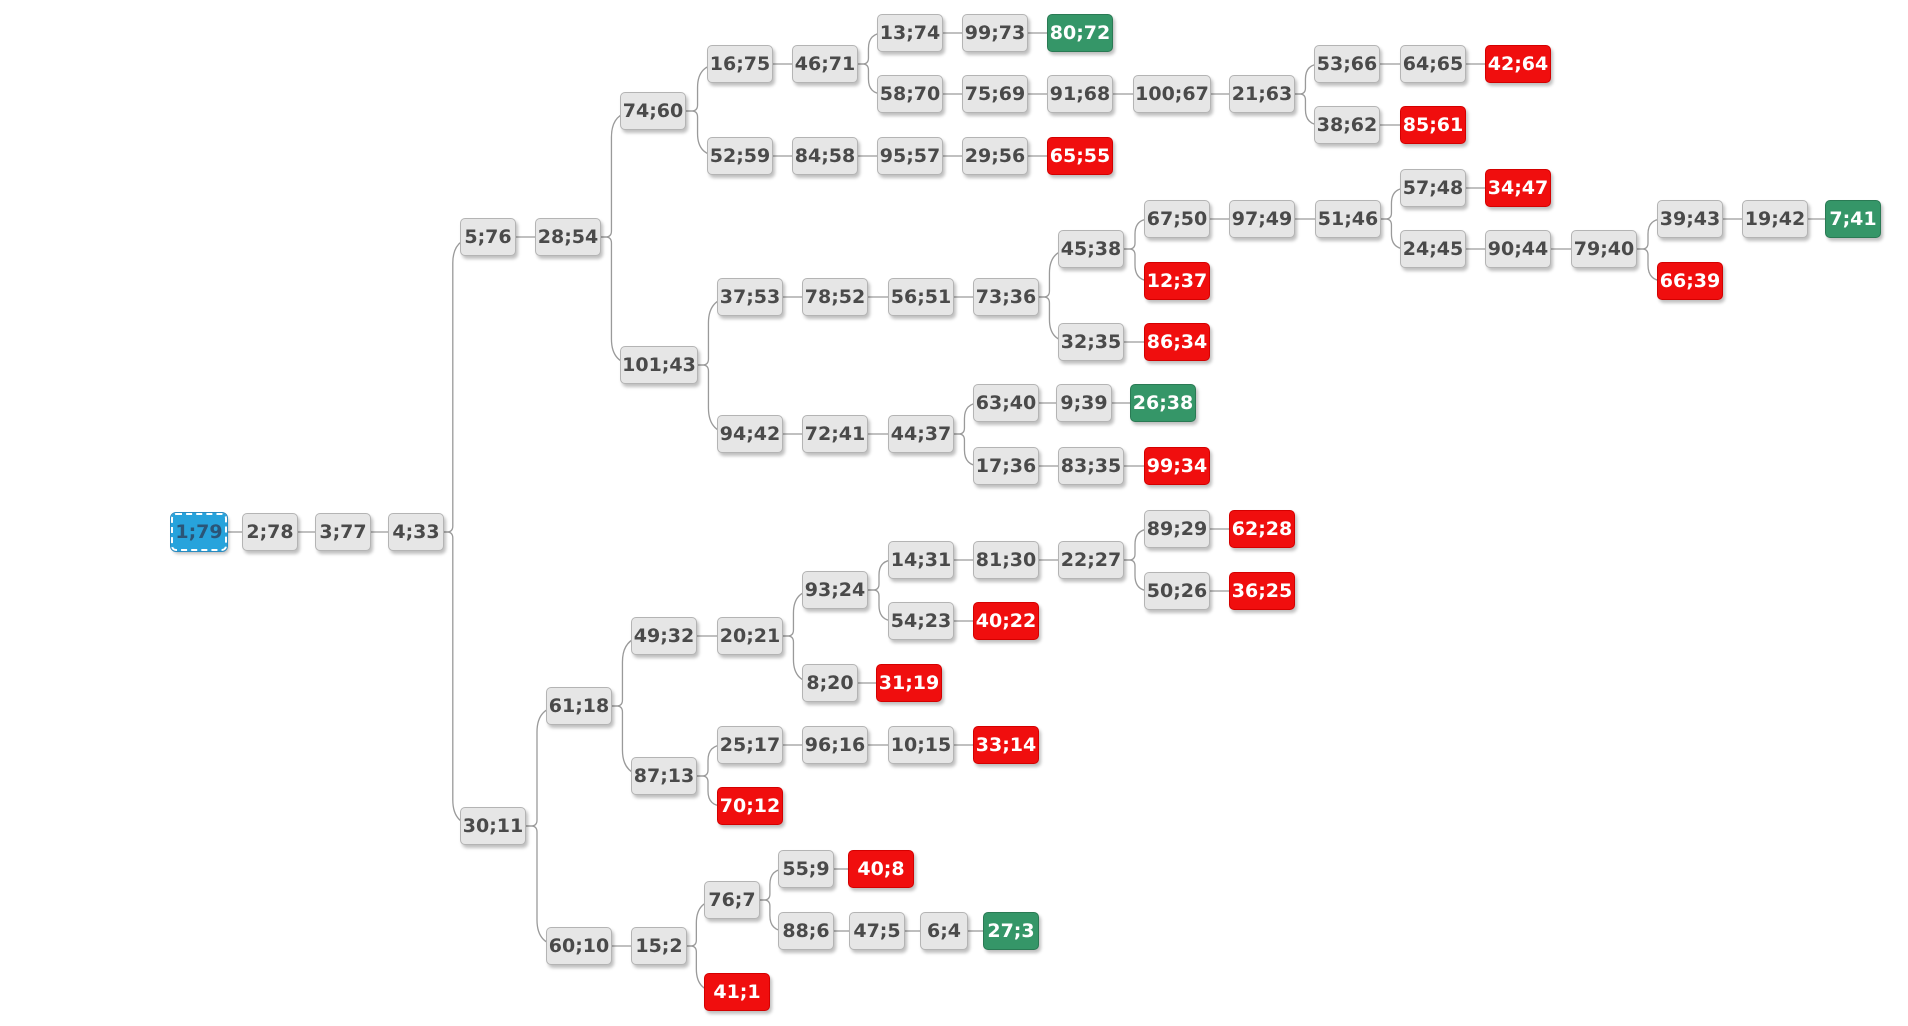 This screenshot has height=1026, width=1908. What do you see at coordinates (1091, 342) in the screenshot?
I see `tree-node: 32;35` at bounding box center [1091, 342].